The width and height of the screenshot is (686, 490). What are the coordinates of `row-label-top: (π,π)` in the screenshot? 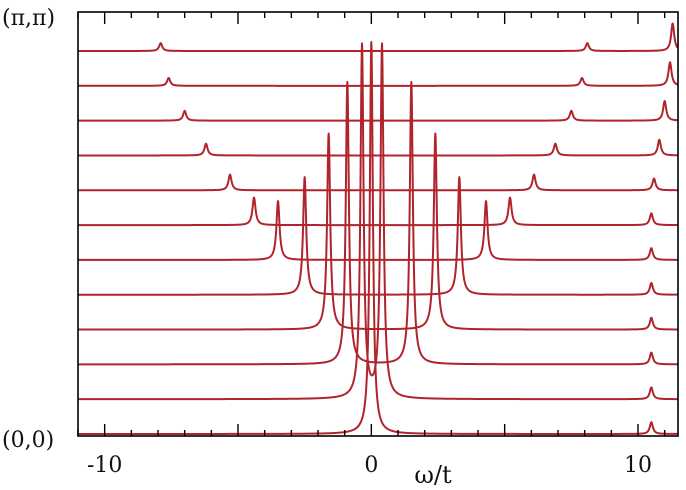 It's located at (28, 18).